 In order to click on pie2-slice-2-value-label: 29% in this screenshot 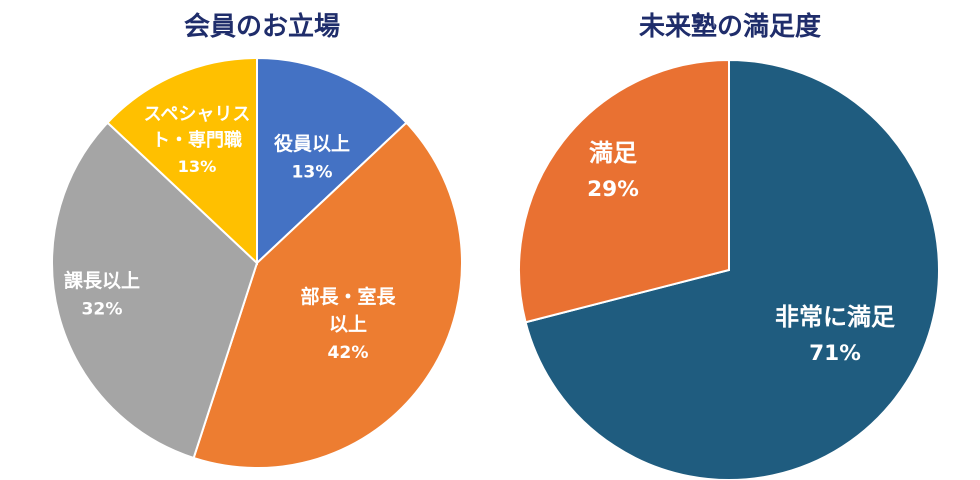, I will do `click(613, 189)`.